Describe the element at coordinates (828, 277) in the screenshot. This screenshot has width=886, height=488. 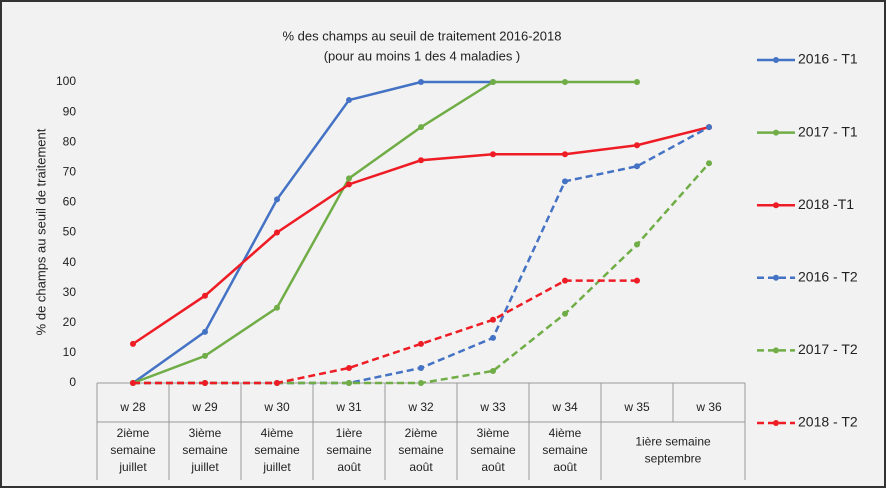
I see `legend-label: 2016 - T2` at that location.